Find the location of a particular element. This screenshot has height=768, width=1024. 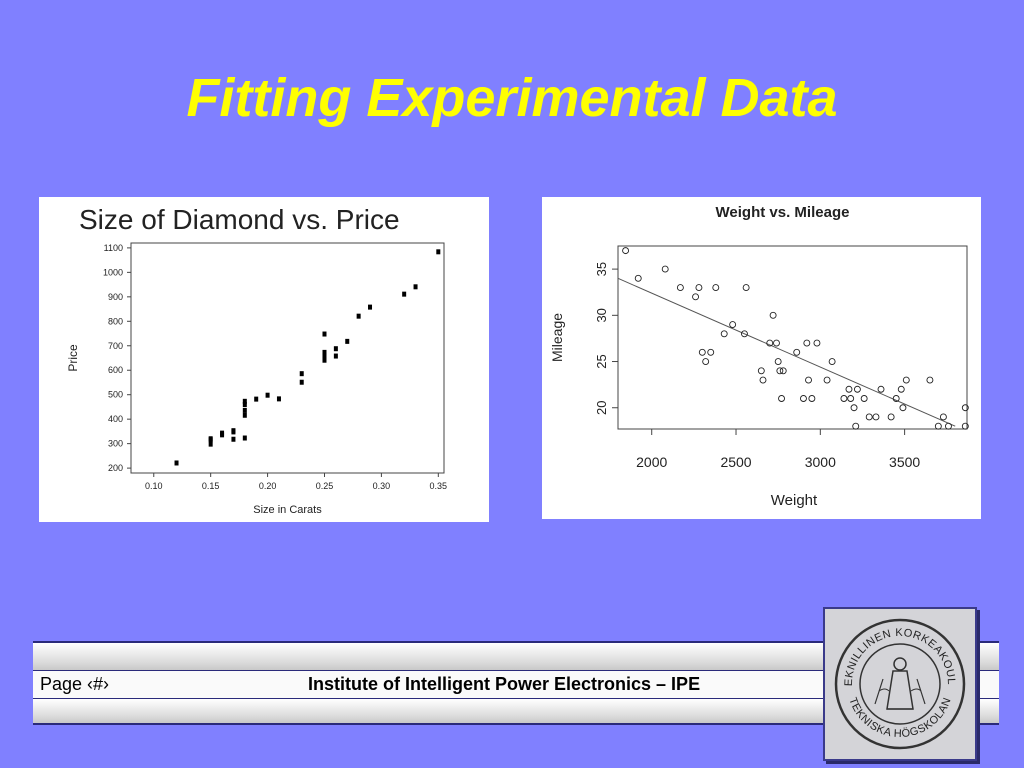

y-tick-label: 30 is located at coordinates (601, 315).